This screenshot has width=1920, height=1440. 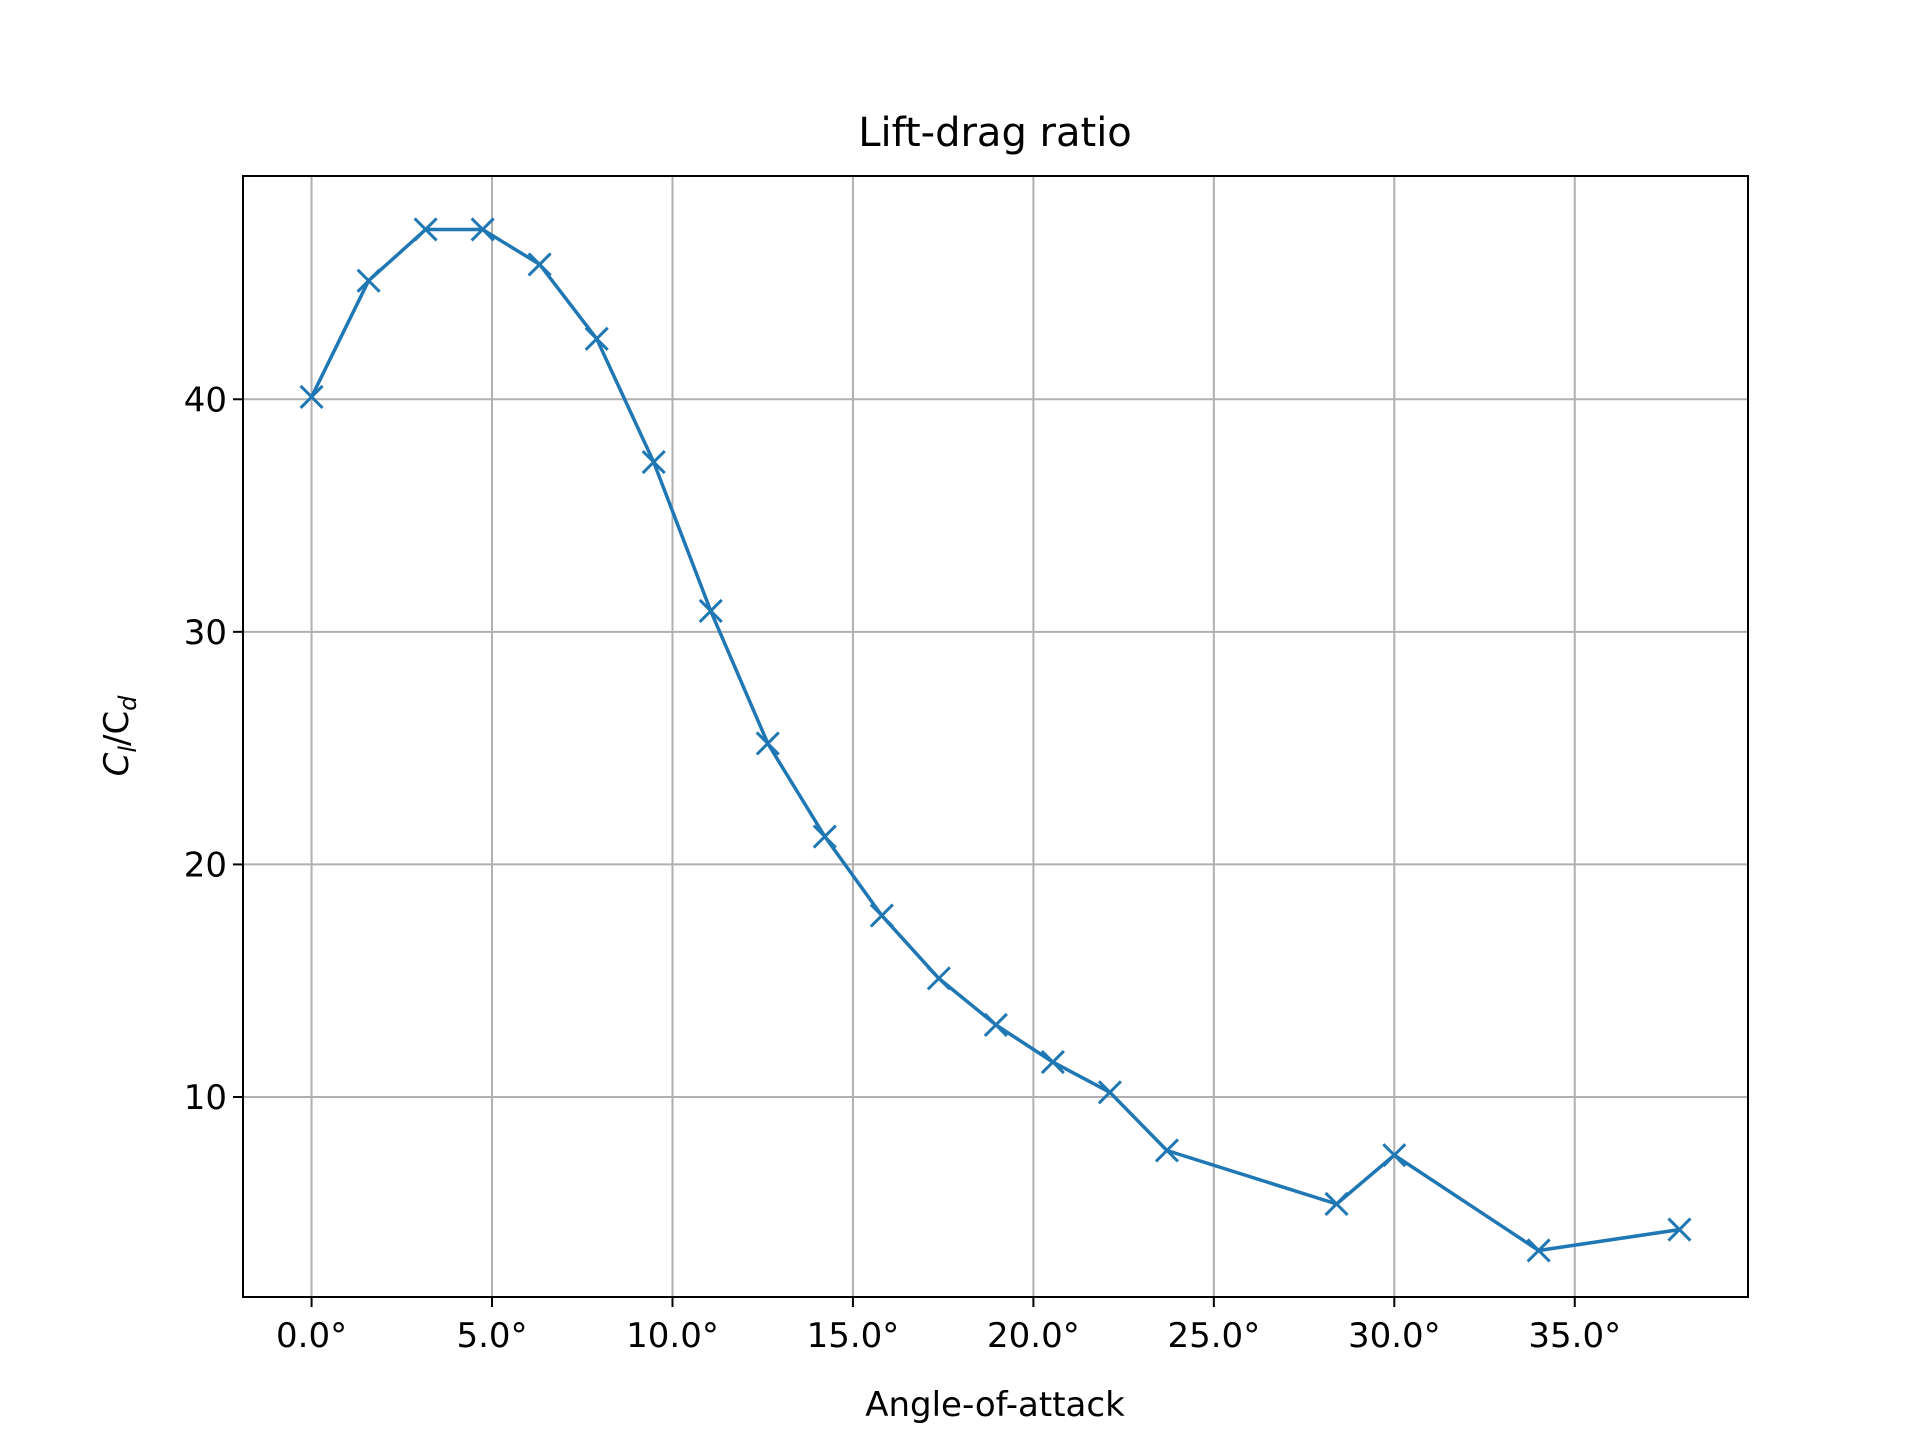 I want to click on x-tick-label: 0.0°, so click(x=311, y=1336).